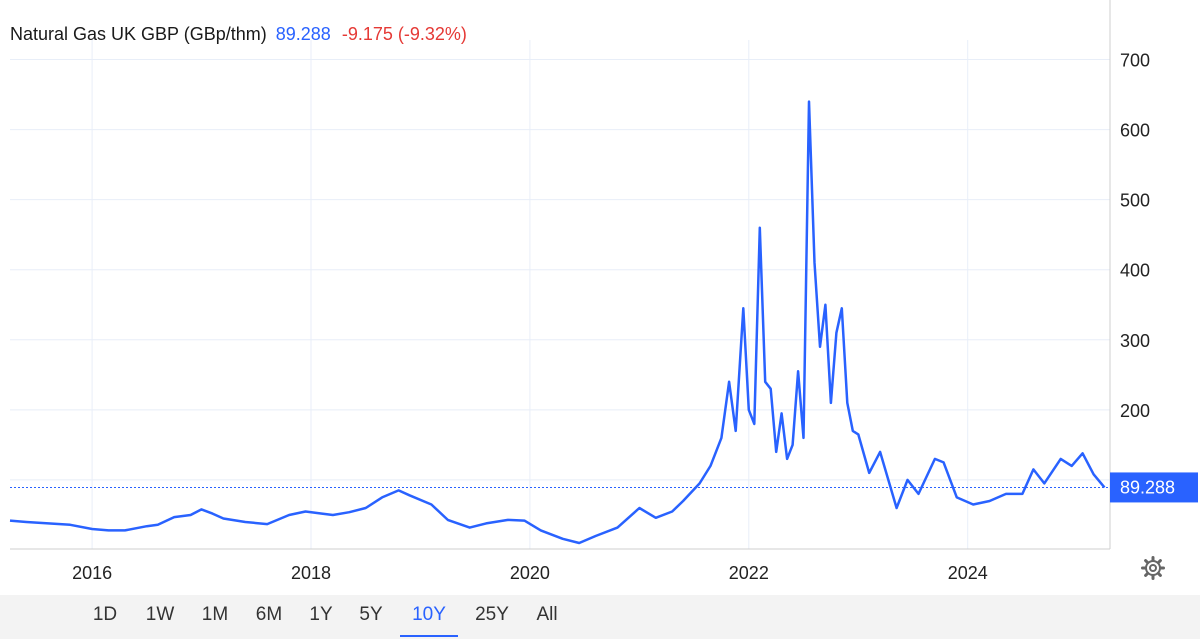  What do you see at coordinates (530, 573) in the screenshot?
I see `x-tick-label: 2020` at bounding box center [530, 573].